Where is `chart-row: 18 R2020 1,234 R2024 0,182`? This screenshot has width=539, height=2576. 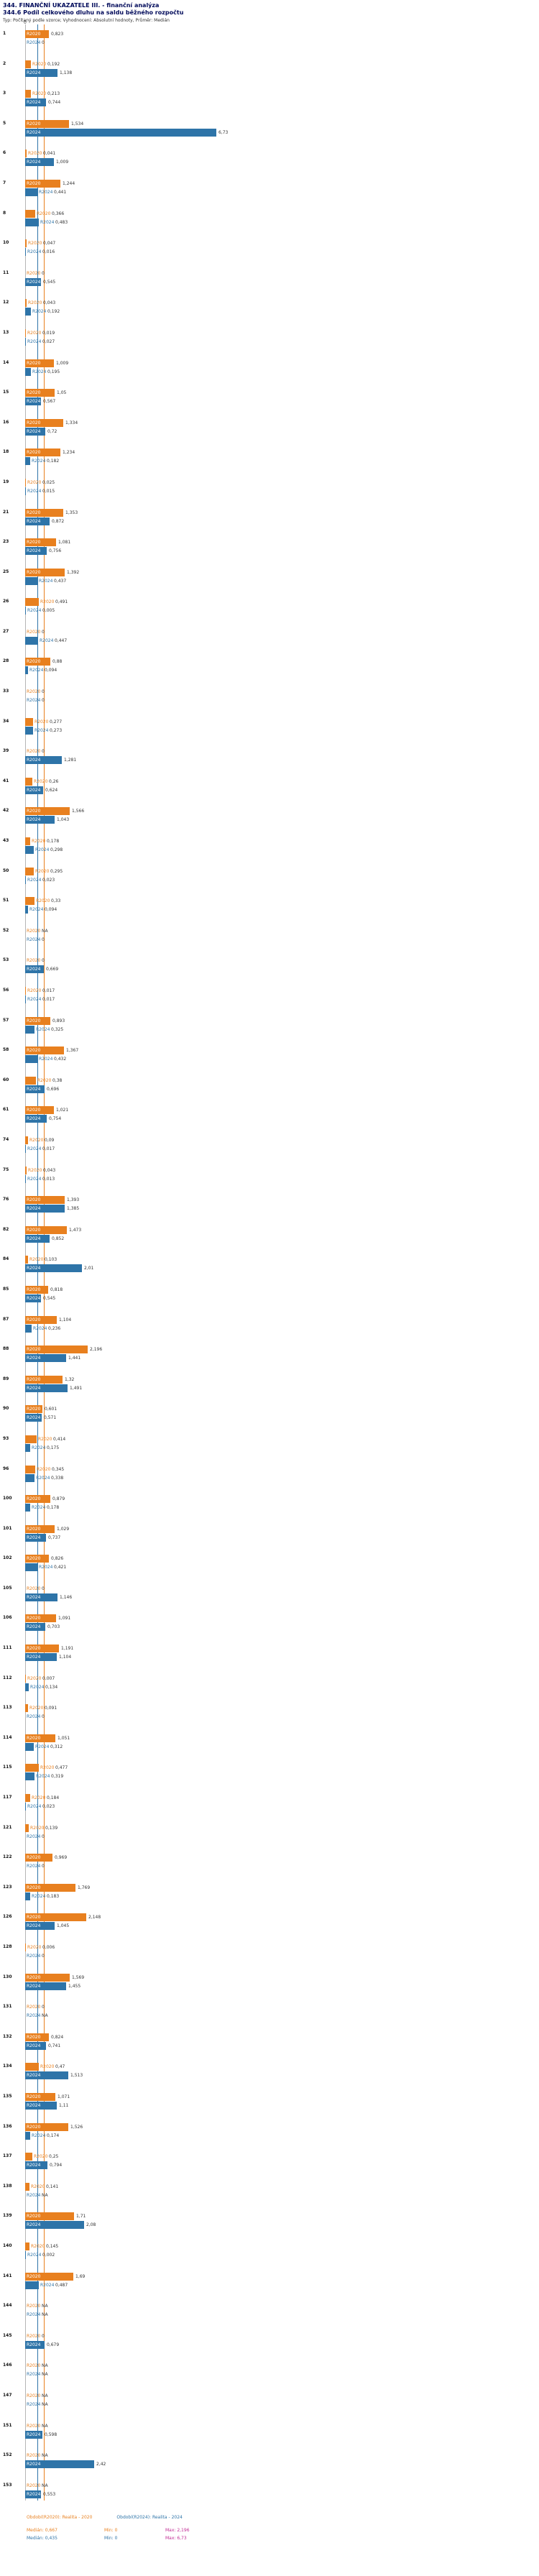
chart-row: 18 R2020 1,234 R2024 0,182 is located at coordinates (269, 457).